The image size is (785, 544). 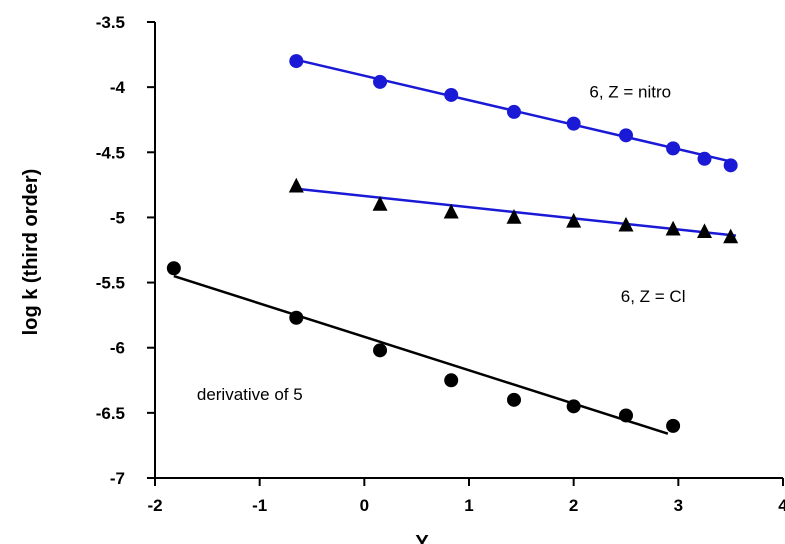 What do you see at coordinates (154, 505) in the screenshot?
I see `x-tick-label: -2` at bounding box center [154, 505].